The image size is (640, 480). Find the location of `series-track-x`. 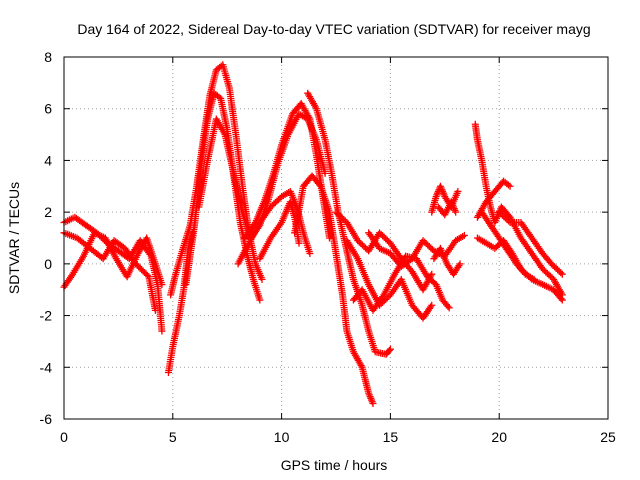

series-track-x is located at coordinates (508, 245).